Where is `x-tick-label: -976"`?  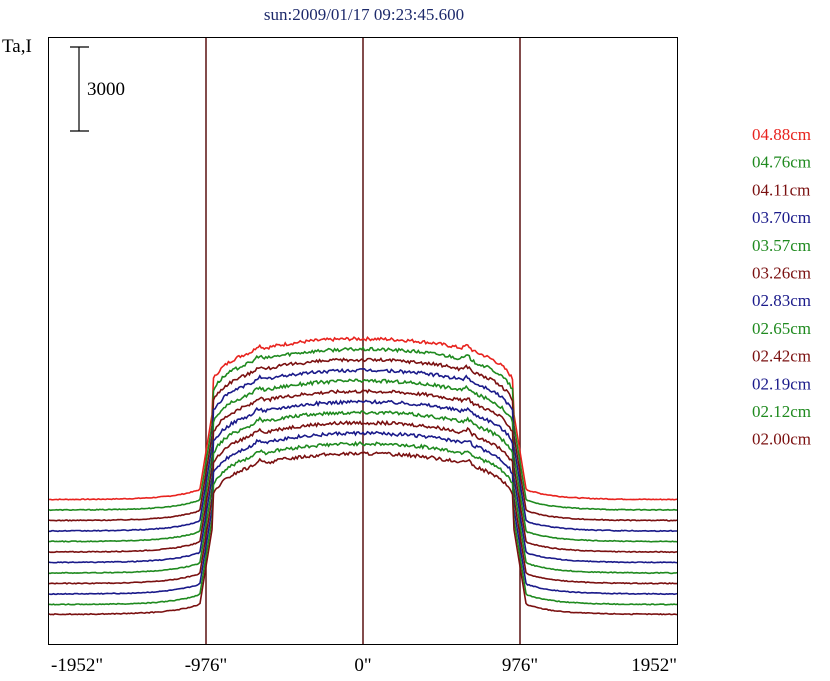 x-tick-label: -976" is located at coordinates (206, 665).